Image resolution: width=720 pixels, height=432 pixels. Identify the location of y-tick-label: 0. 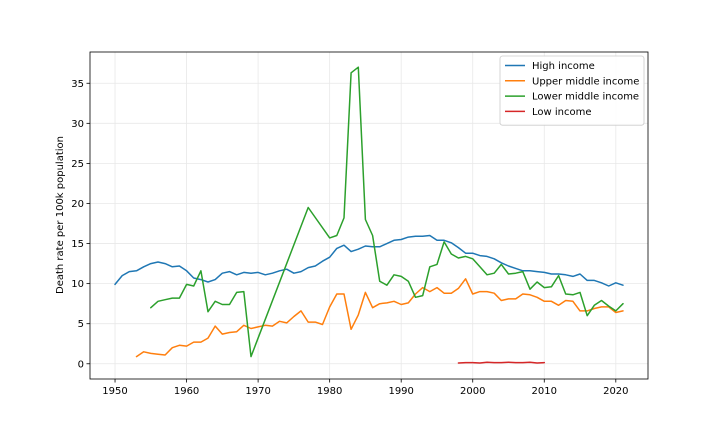
(81, 364).